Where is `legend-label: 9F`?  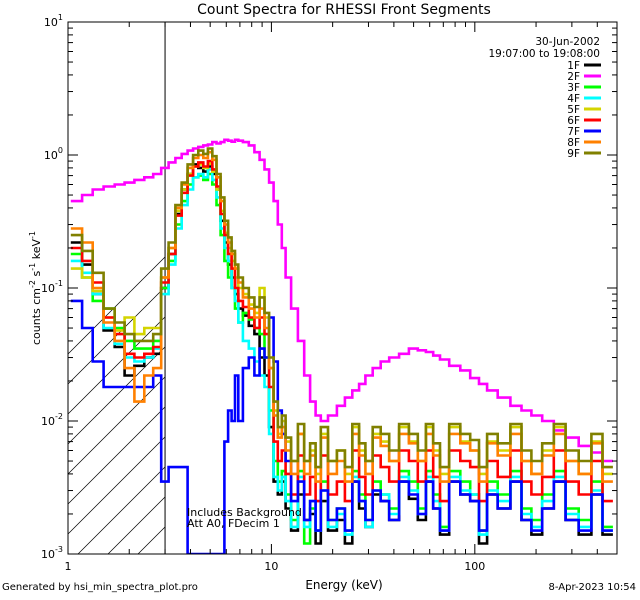
legend-label: 9F is located at coordinates (573, 154).